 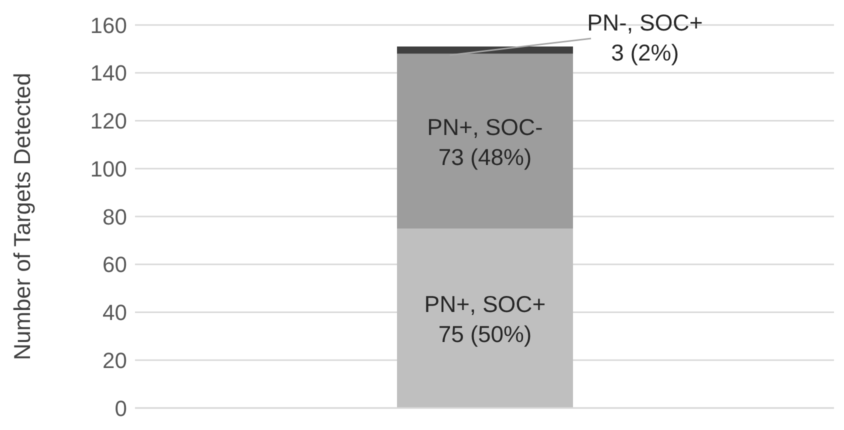 What do you see at coordinates (114, 265) in the screenshot?
I see `y-tick-label: 60` at bounding box center [114, 265].